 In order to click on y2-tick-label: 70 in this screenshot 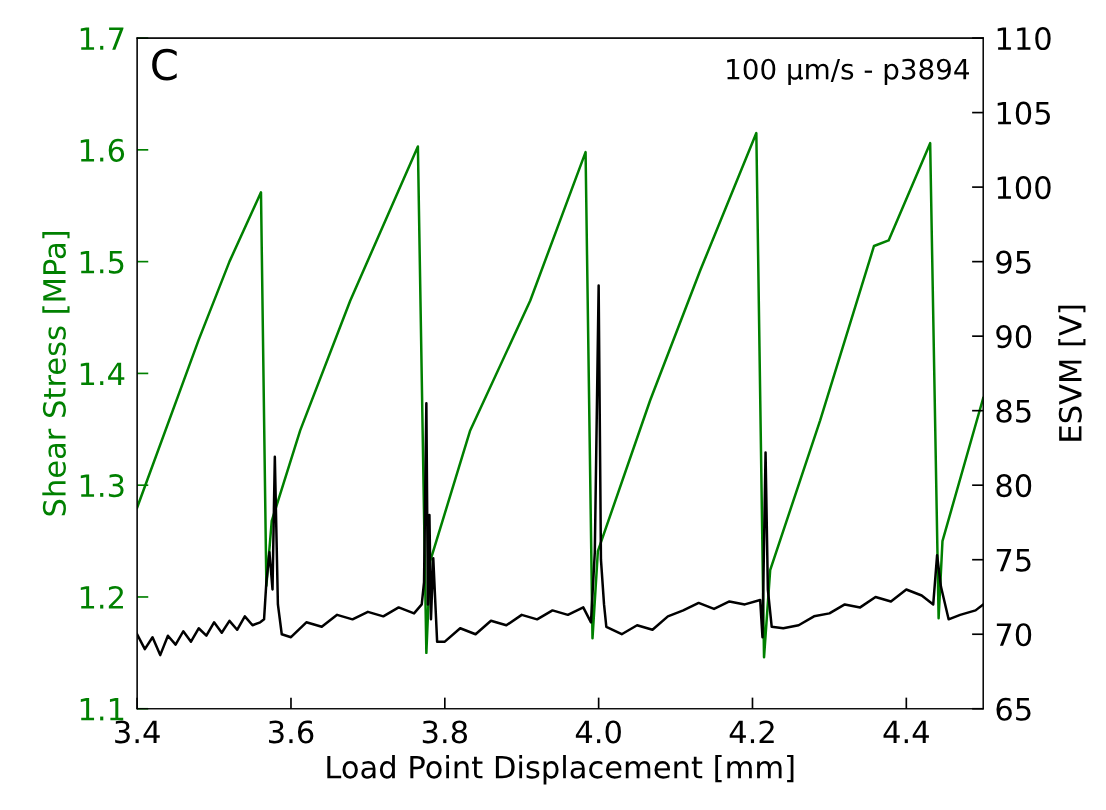, I will do `click(1014, 635)`.